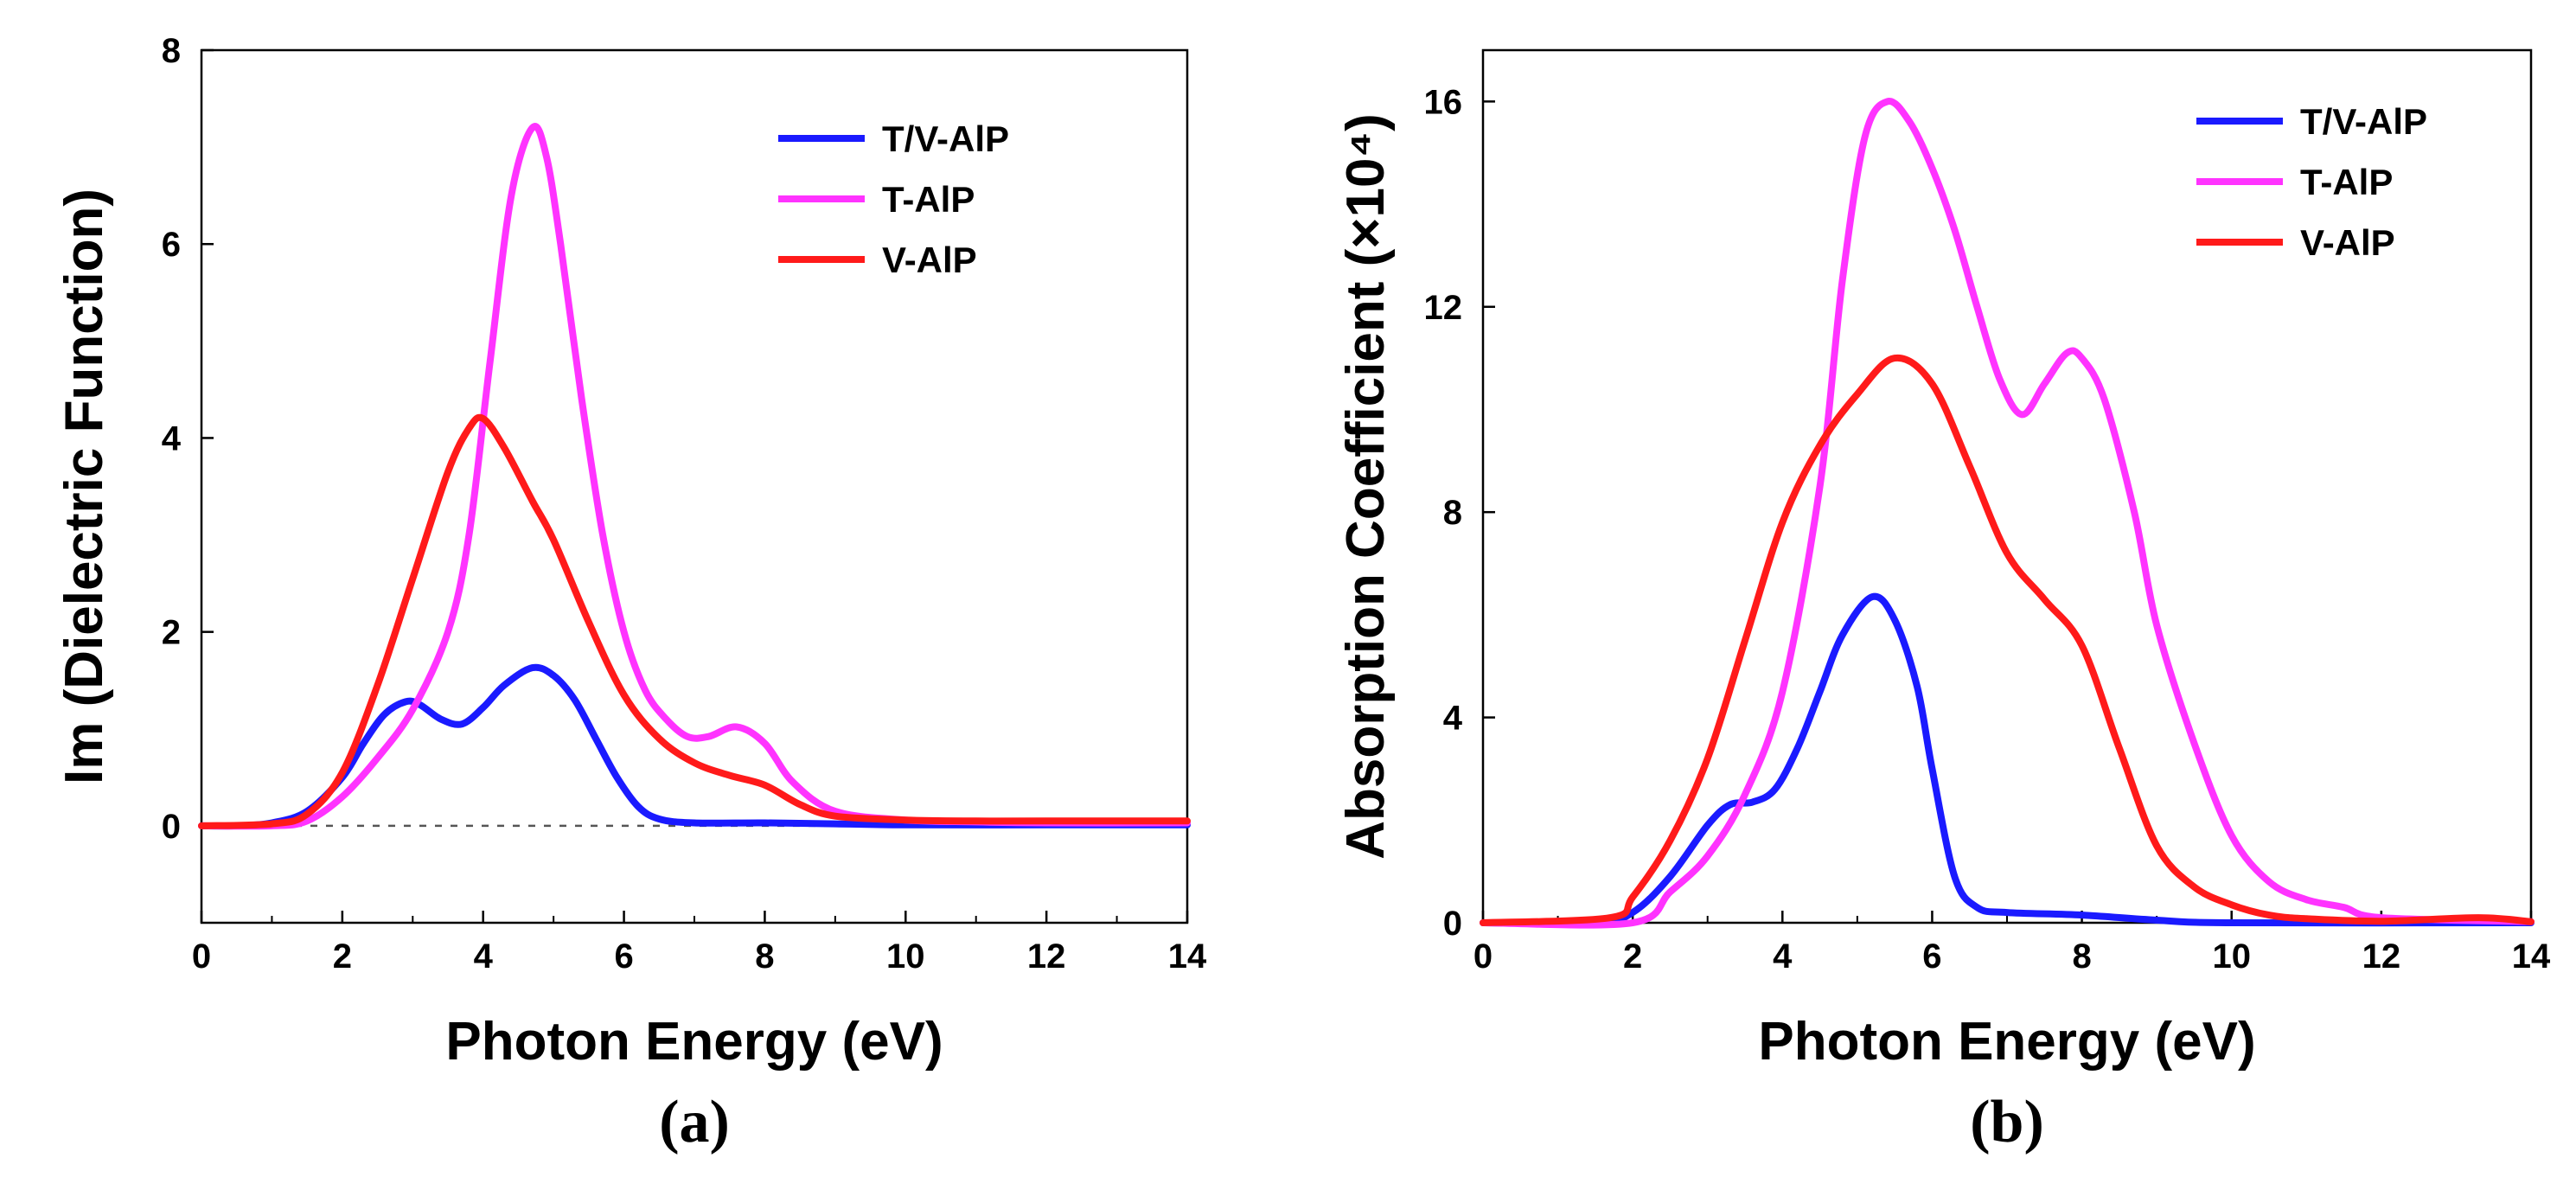 Image resolution: width=2576 pixels, height=1190 pixels. I want to click on panel-label: (a), so click(694, 1122).